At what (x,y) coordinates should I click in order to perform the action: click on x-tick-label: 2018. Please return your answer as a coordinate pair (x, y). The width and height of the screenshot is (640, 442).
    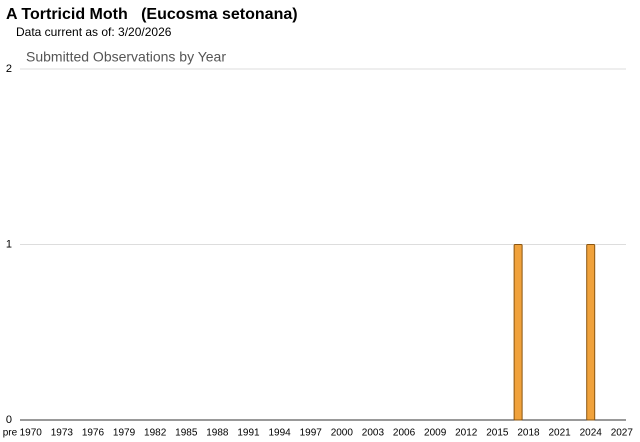
    Looking at the image, I should click on (528, 433).